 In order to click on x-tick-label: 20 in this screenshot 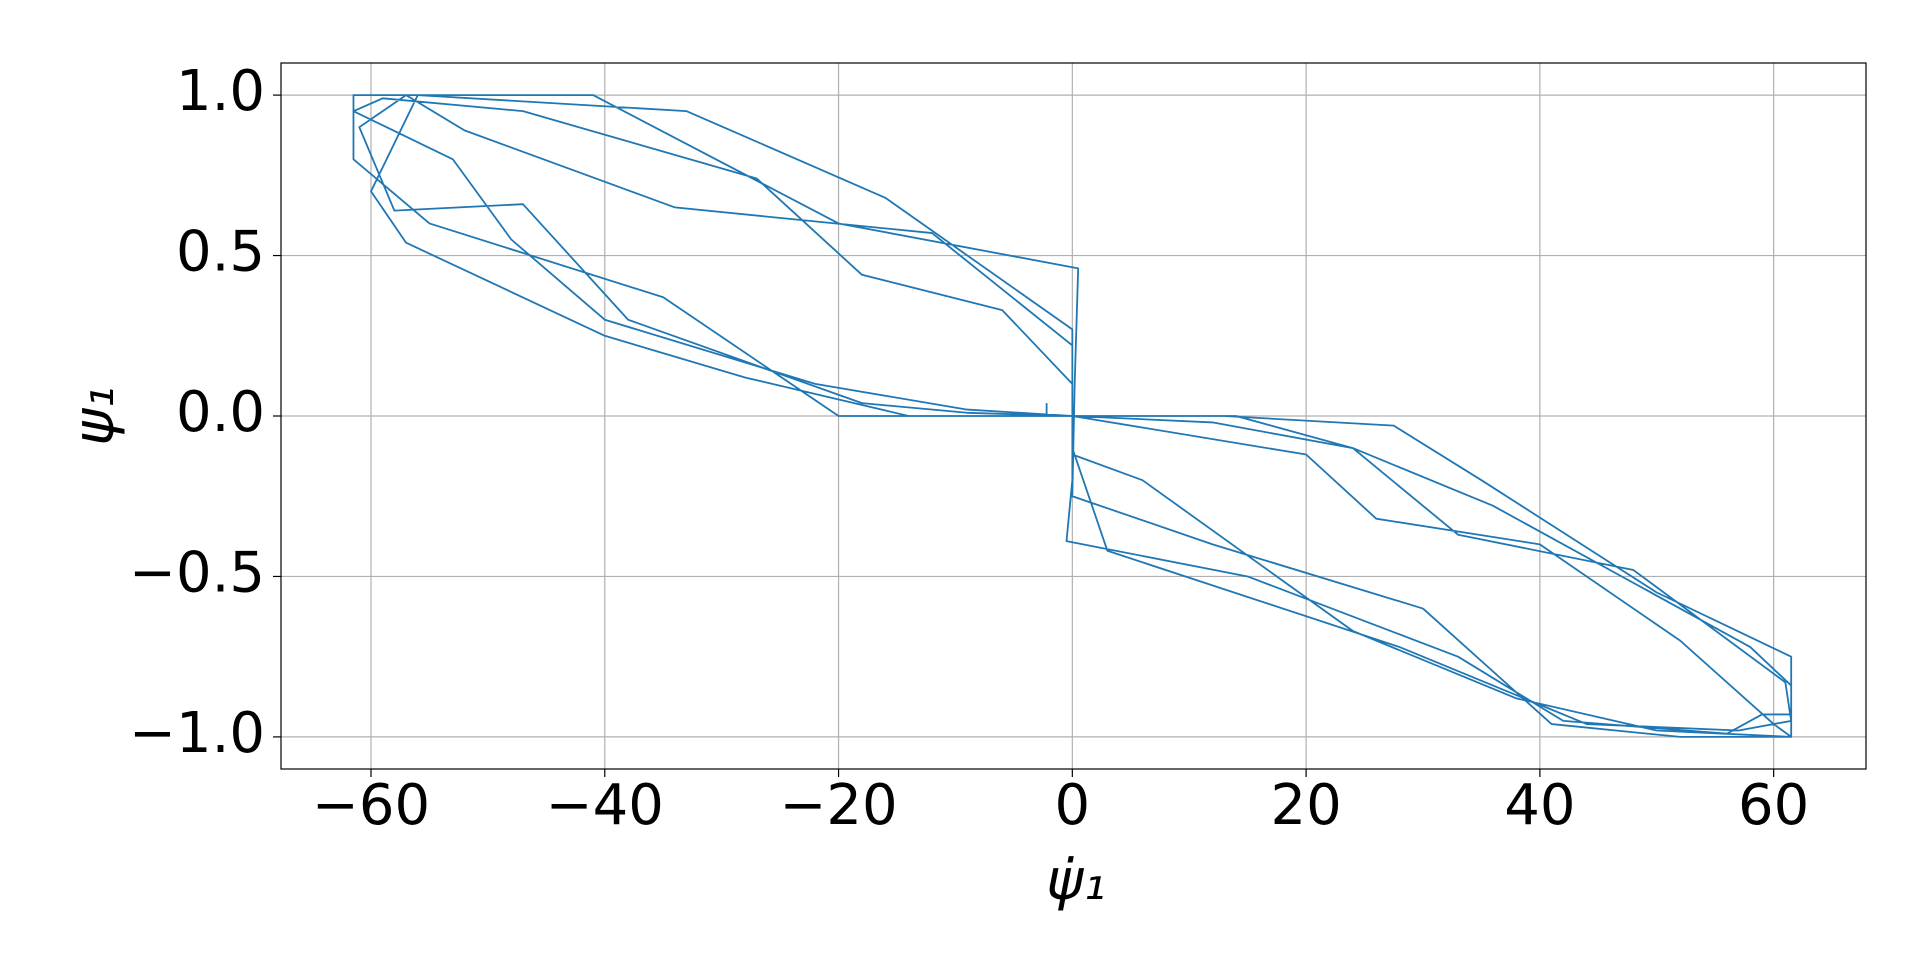, I will do `click(1305, 805)`.